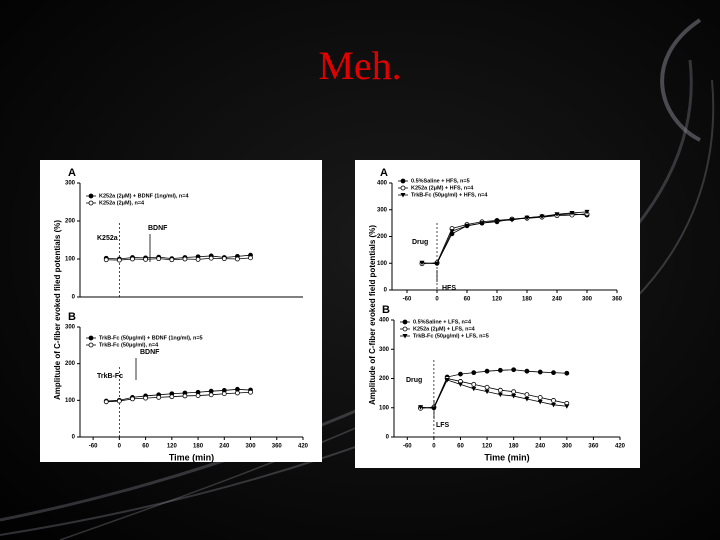  Describe the element at coordinates (382, 184) in the screenshot. I see `y-tick-label: 400` at that location.